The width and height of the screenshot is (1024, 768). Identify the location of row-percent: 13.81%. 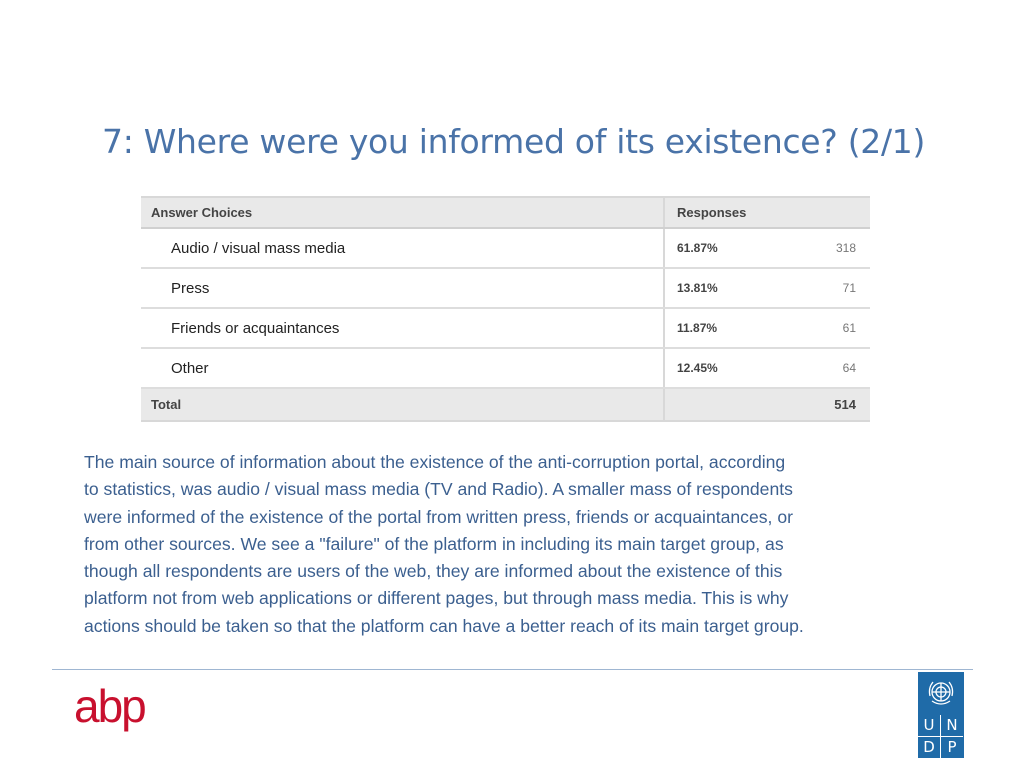
(727, 288).